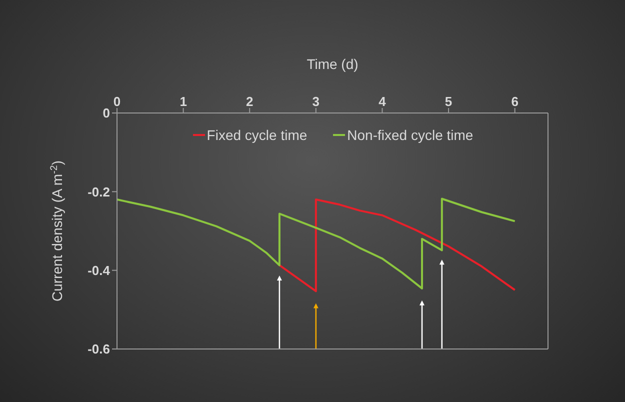  I want to click on y-tick-label: -0.2, so click(99, 192).